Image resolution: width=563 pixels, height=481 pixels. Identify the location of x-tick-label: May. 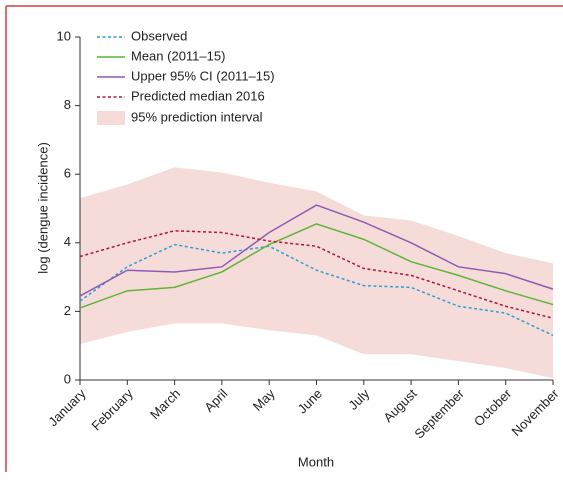
(264, 400).